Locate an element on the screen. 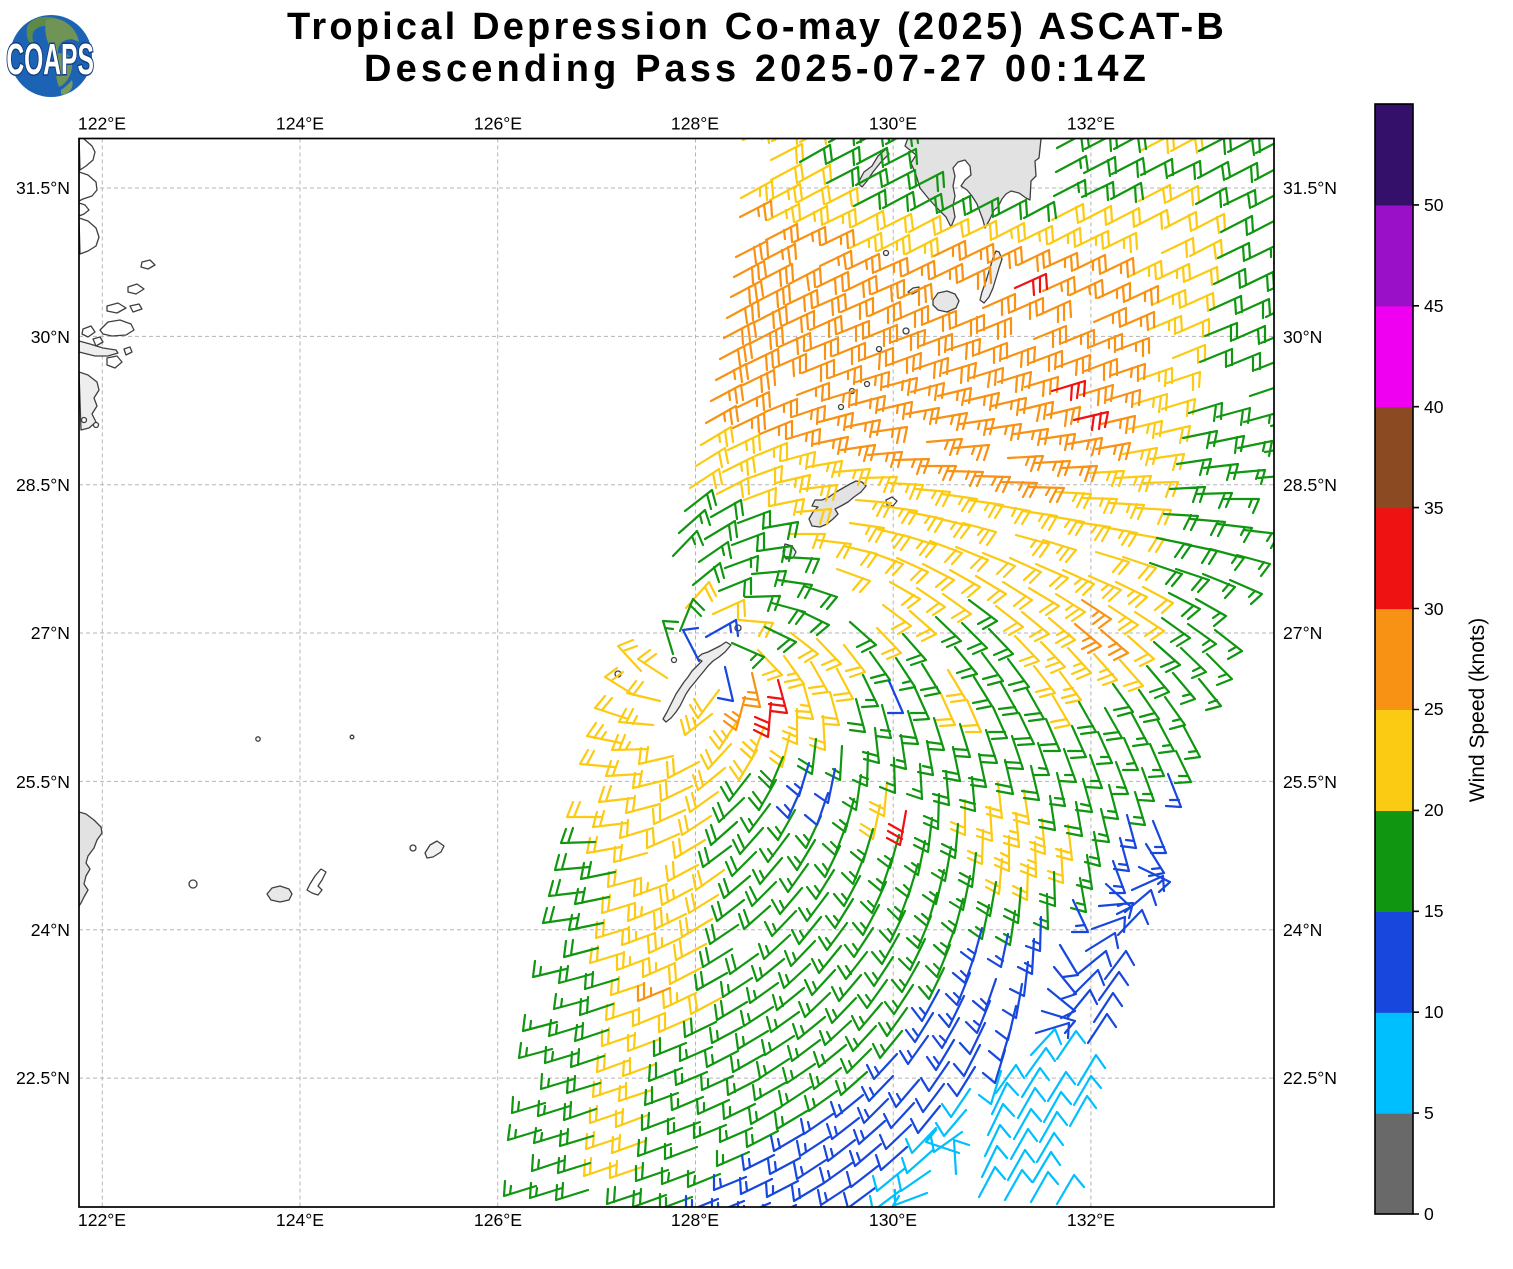  svg-text: 25 is located at coordinates (1434, 709).